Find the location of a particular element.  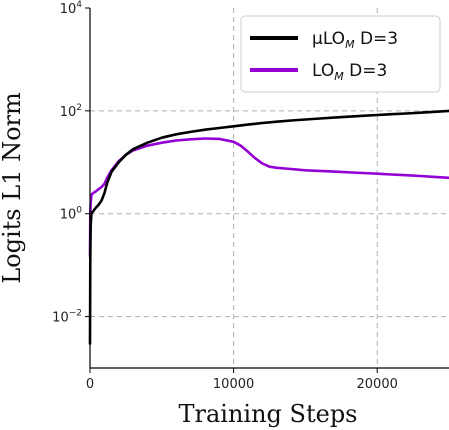

legend-label: LOM D=3 is located at coordinates (349, 72).